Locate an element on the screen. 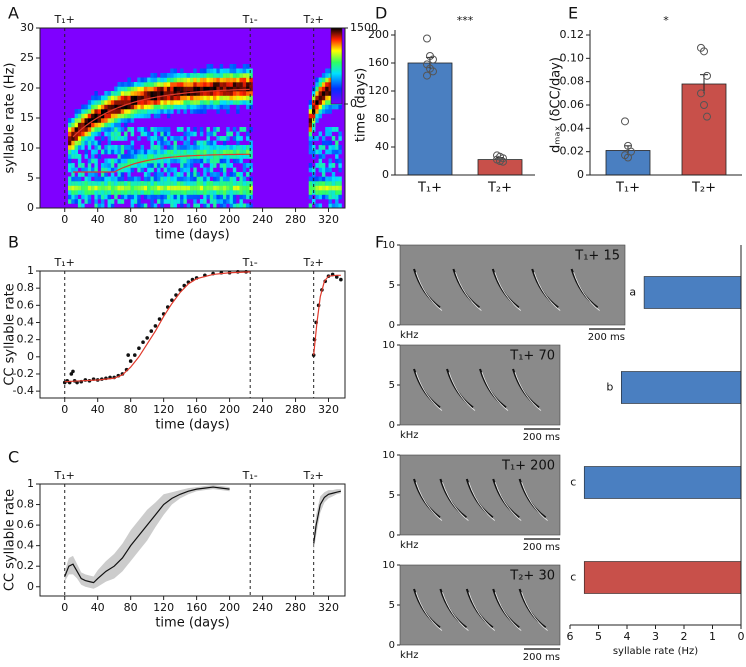  y-tick-label: 0.10 is located at coordinates (572, 57).